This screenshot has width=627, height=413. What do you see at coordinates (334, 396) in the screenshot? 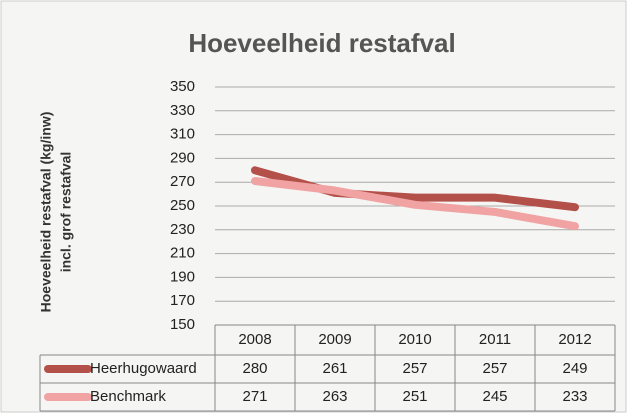
I see `table-value: 263` at bounding box center [334, 396].